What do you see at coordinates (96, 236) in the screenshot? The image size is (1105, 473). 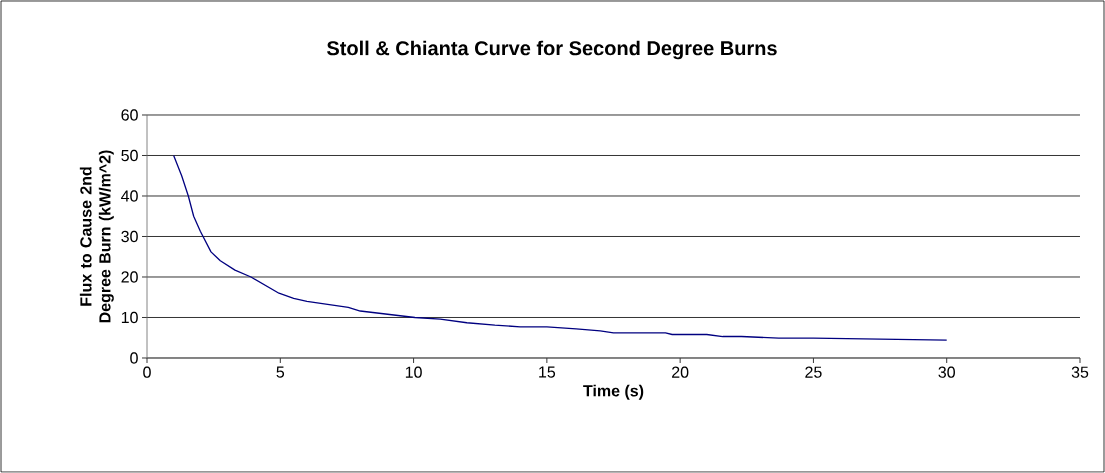 I see `y-axis-title: Flux to Cause 2nd Degree Burn (kW/m^2)` at bounding box center [96, 236].